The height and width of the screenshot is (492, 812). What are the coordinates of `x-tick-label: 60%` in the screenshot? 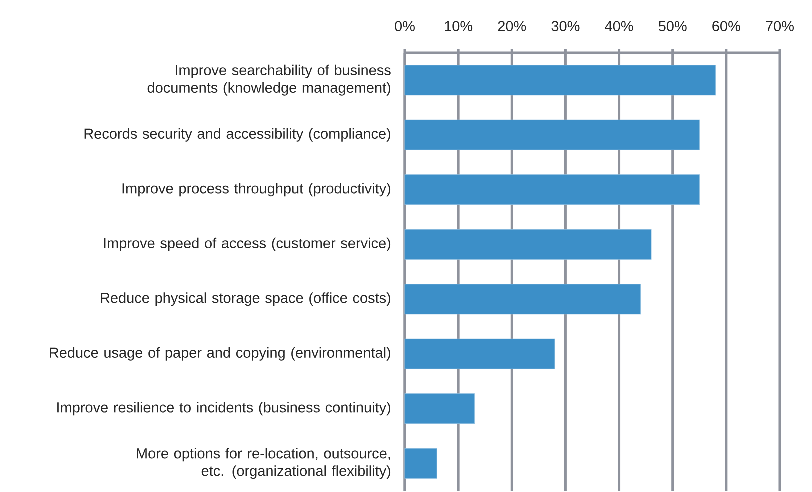 It's located at (726, 26).